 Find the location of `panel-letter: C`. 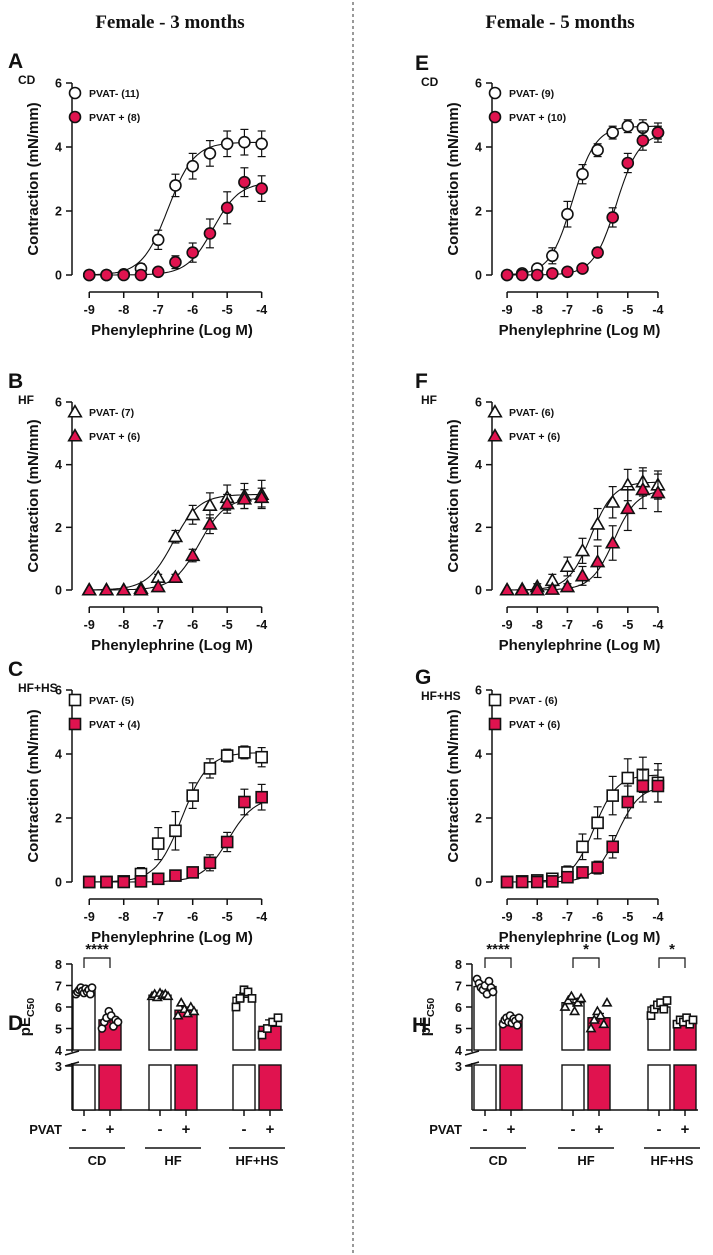

panel-letter: C is located at coordinates (15, 669).